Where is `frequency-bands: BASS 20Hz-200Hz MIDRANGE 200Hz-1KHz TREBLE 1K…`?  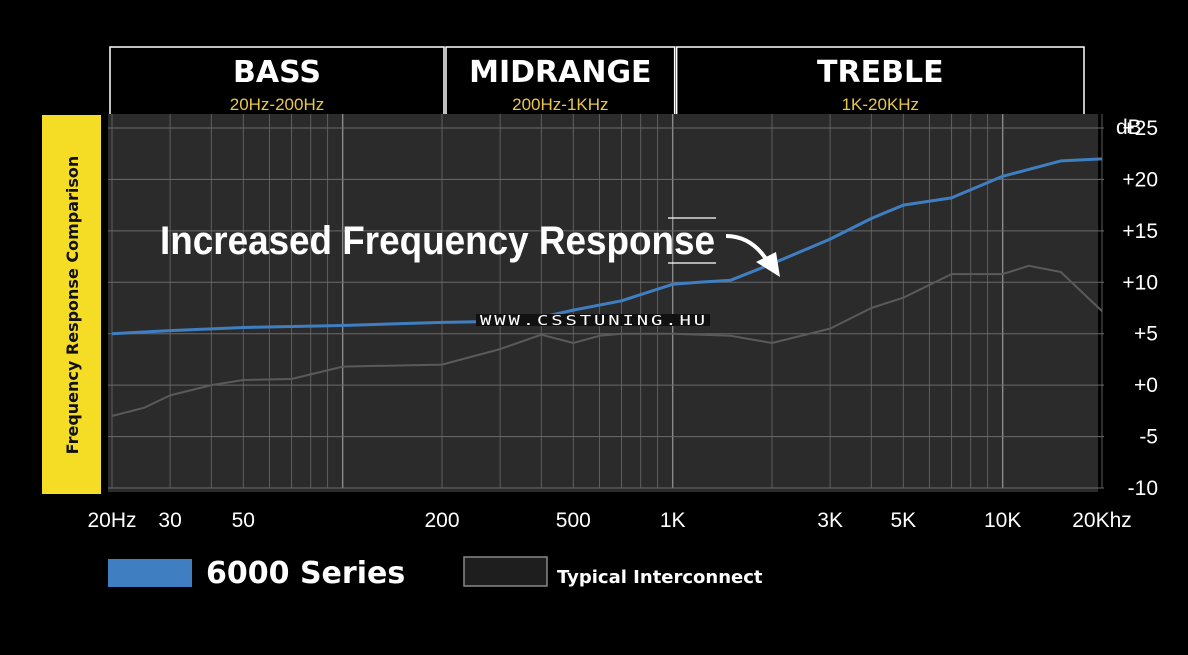 frequency-bands: BASS 20Hz-200Hz MIDRANGE 200Hz-1KHz TREBLE 1K… is located at coordinates (597, 82).